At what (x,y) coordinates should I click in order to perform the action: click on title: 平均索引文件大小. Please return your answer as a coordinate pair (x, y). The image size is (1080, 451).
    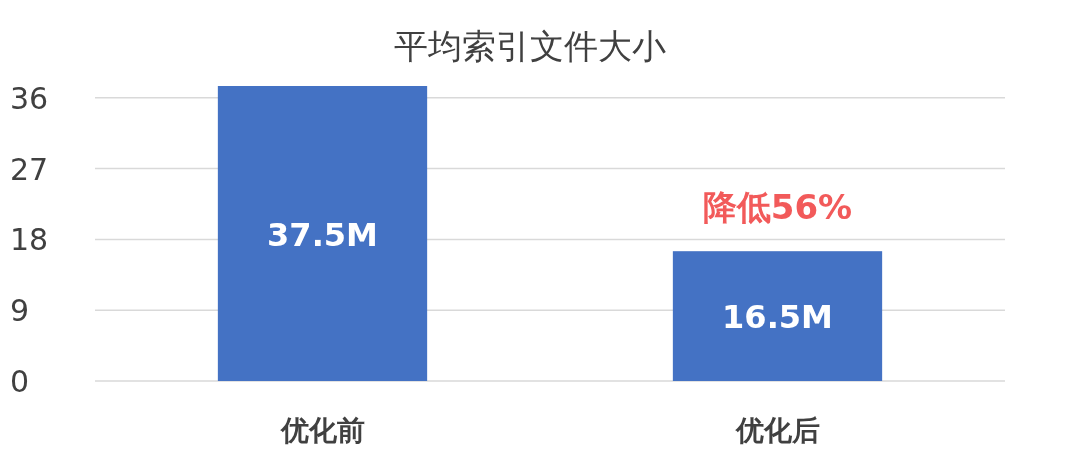
    Looking at the image, I should click on (530, 46).